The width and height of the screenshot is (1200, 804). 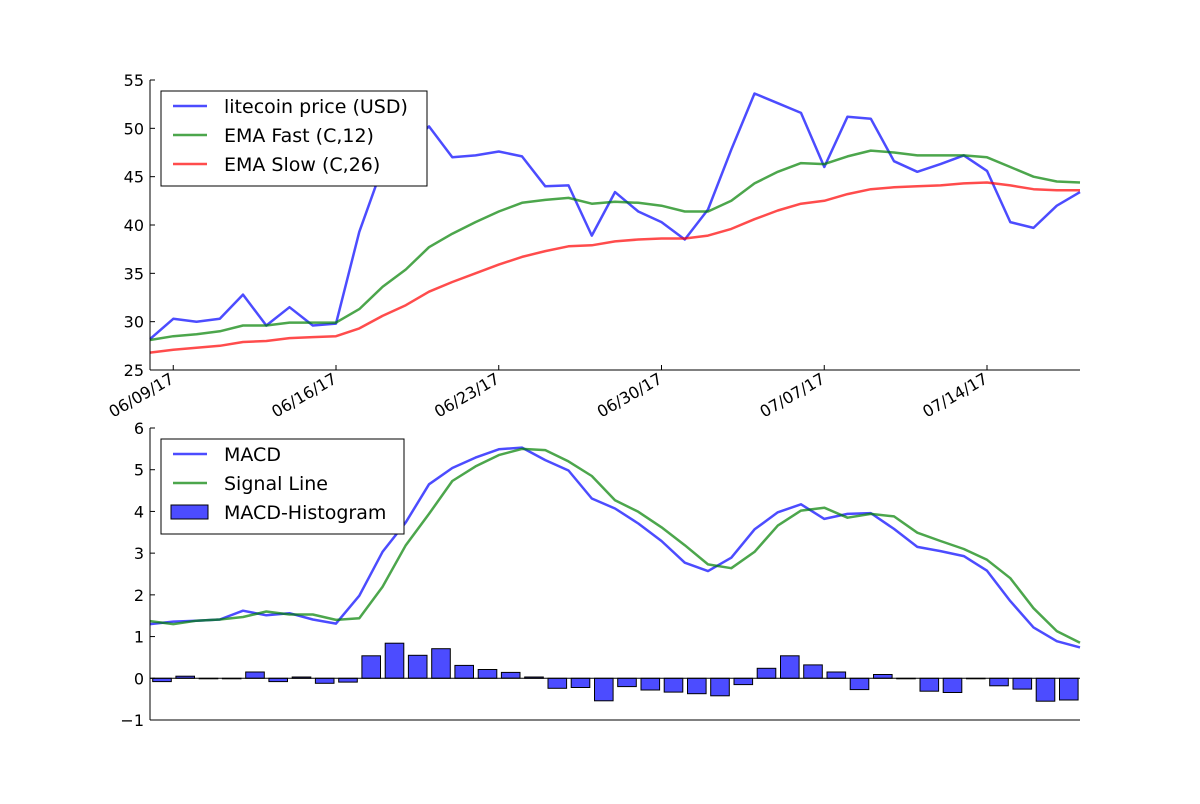 I want to click on macd-ytick-label: 2, so click(x=139, y=595).